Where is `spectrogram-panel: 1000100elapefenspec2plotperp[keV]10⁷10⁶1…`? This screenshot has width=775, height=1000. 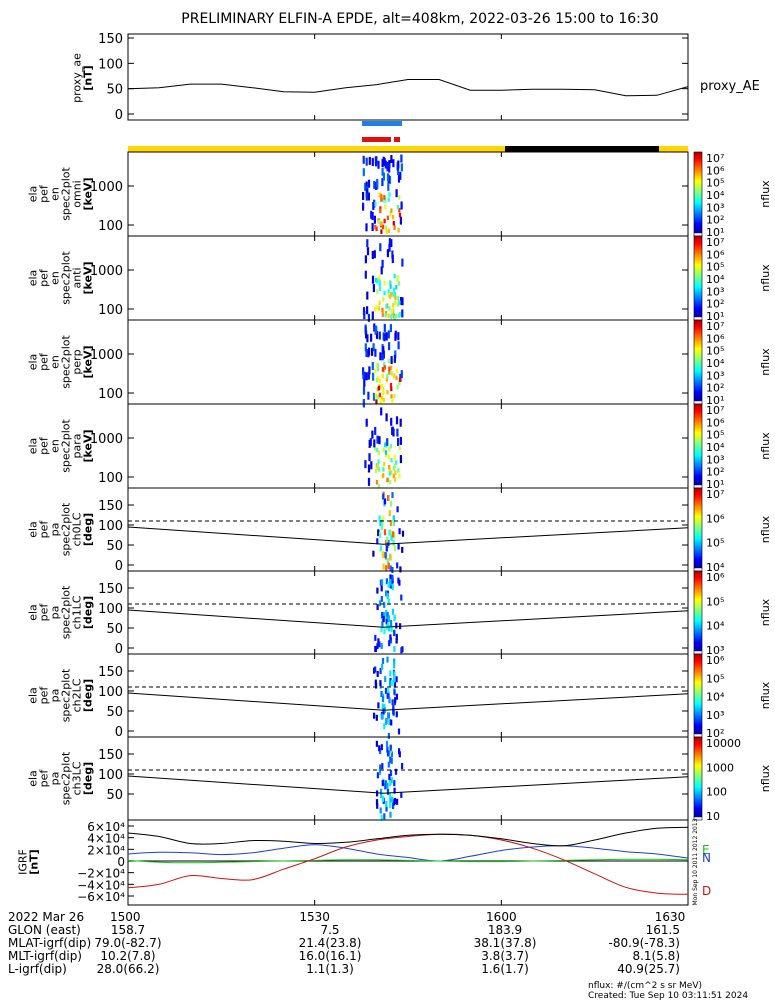 spectrogram-panel: 1000100elapefenspec2plotperp[keV]10⁷10⁶1… is located at coordinates (399, 363).